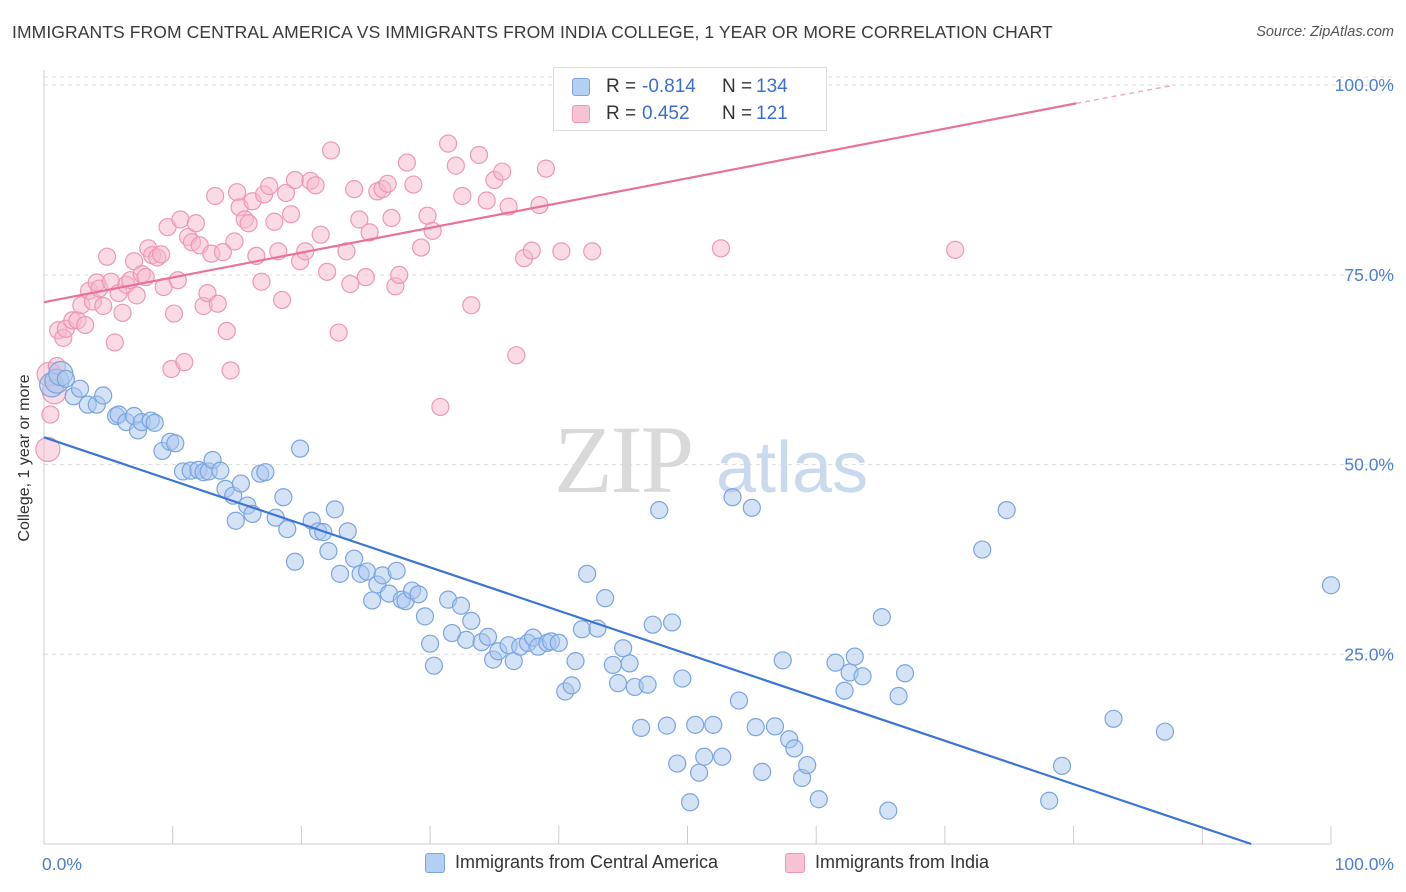 This screenshot has height=892, width=1406. What do you see at coordinates (1369, 465) in the screenshot?
I see `y-tick-label: 50.0%` at bounding box center [1369, 465].